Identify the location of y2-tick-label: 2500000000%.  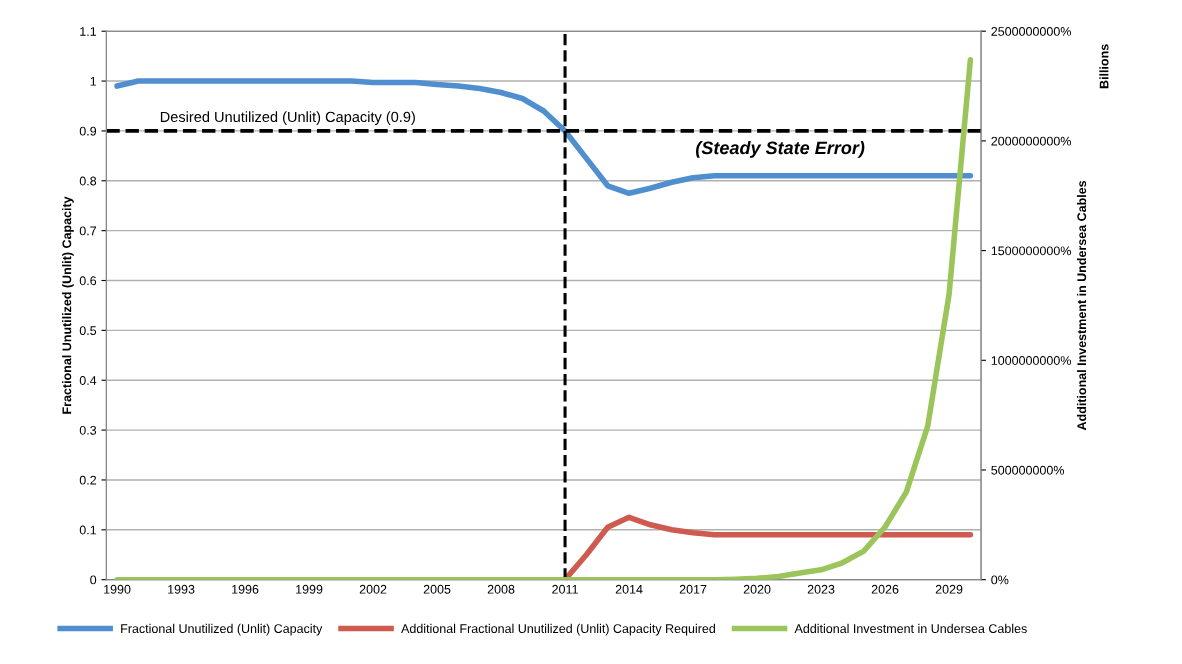
(1031, 31).